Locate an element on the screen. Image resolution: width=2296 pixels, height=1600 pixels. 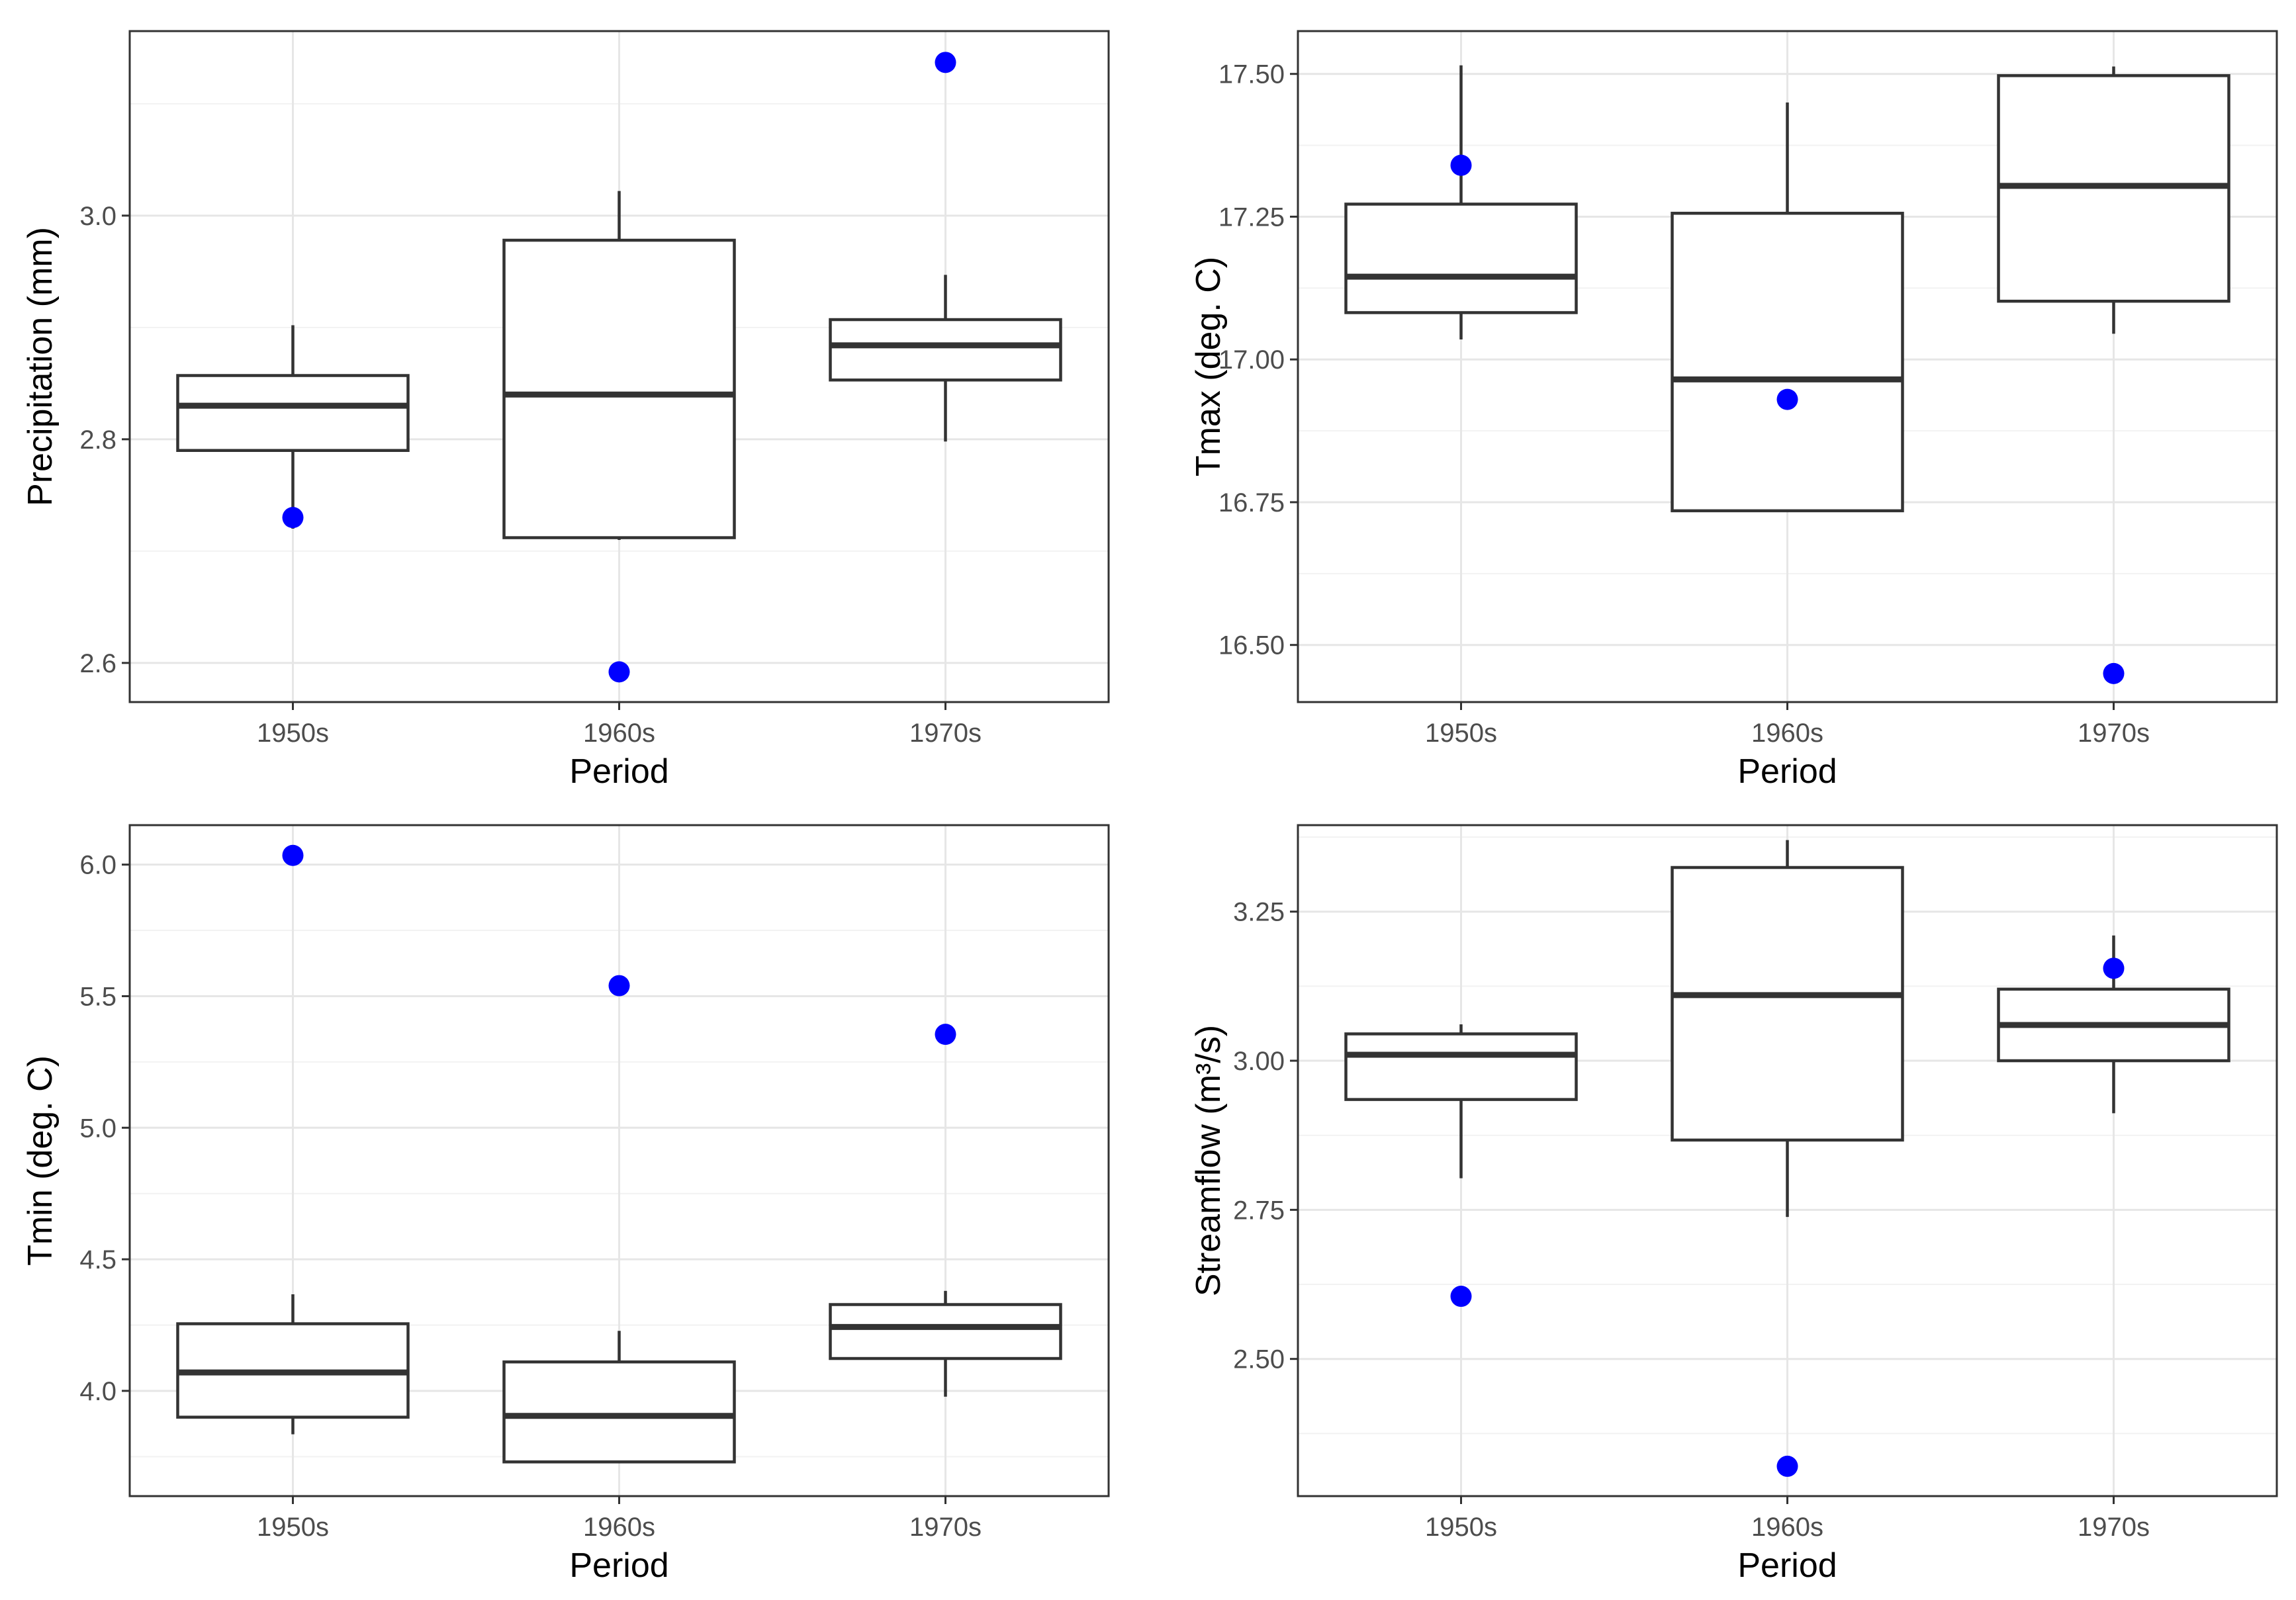
y-tick-label: 17.50 is located at coordinates (1251, 74).